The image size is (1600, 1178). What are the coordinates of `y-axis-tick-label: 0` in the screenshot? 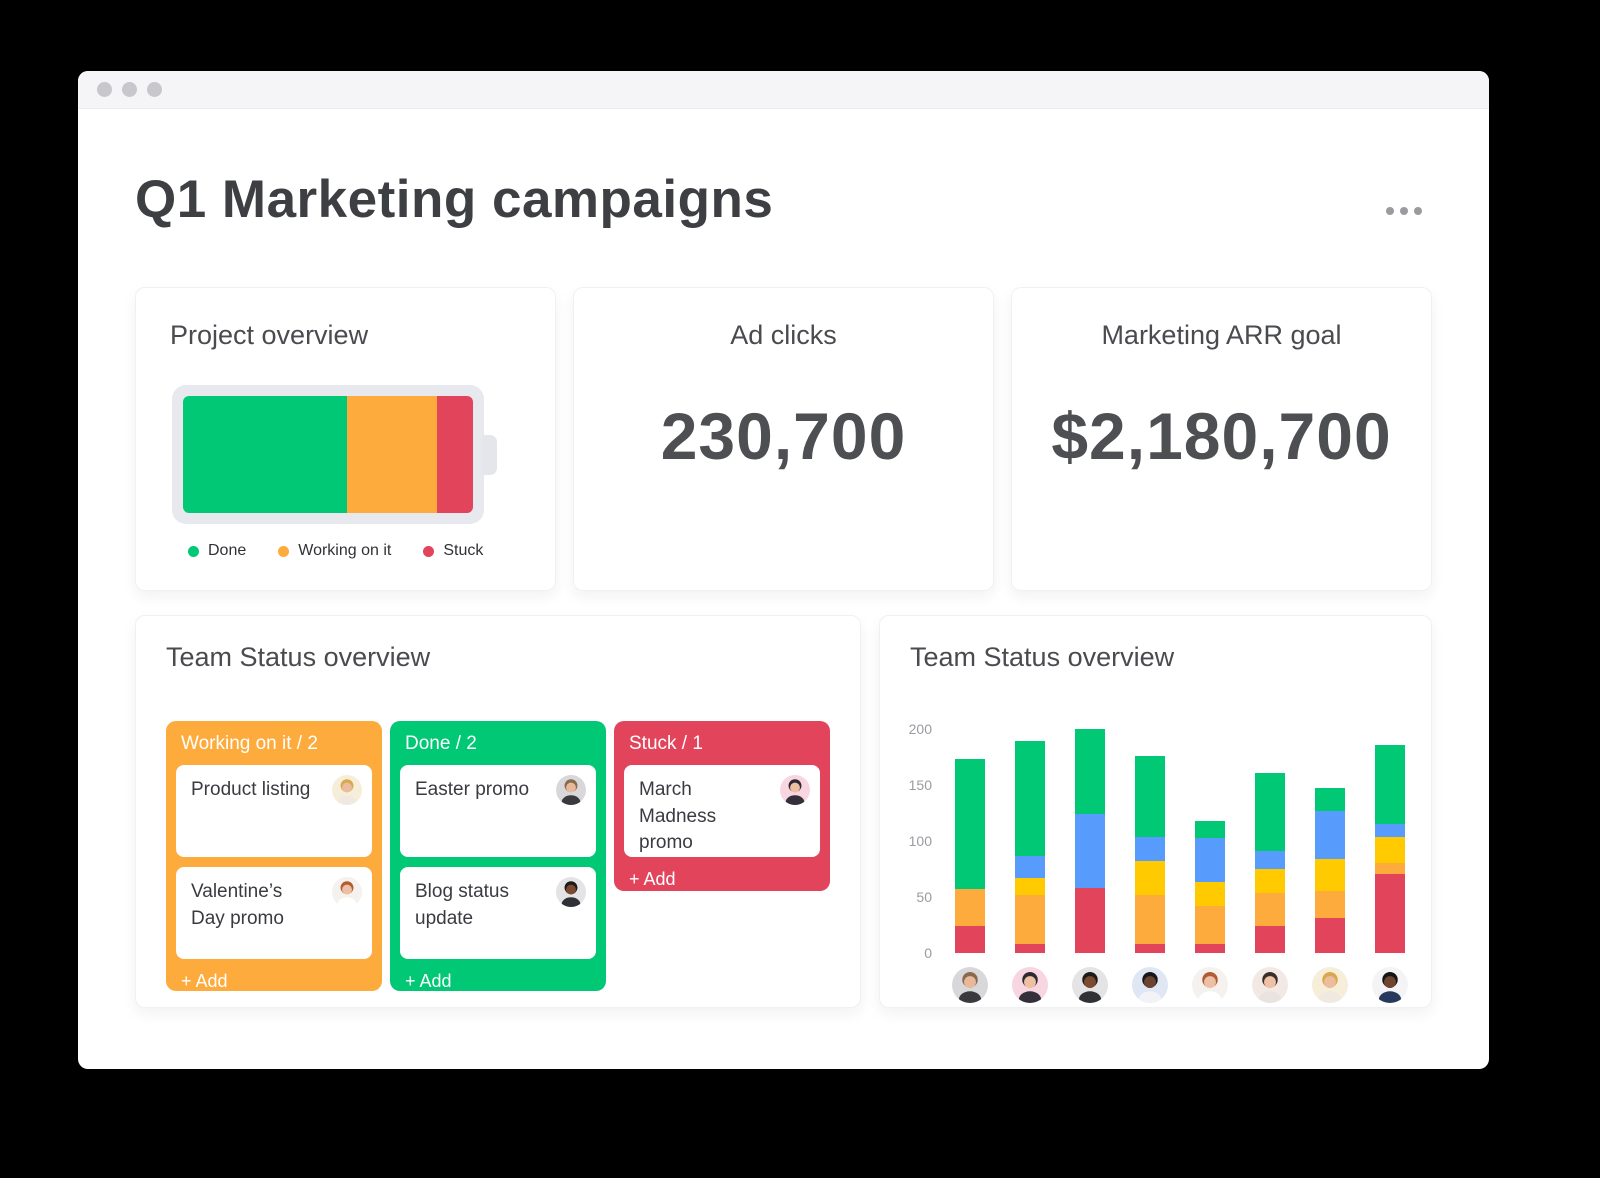 It's located at (928, 953).